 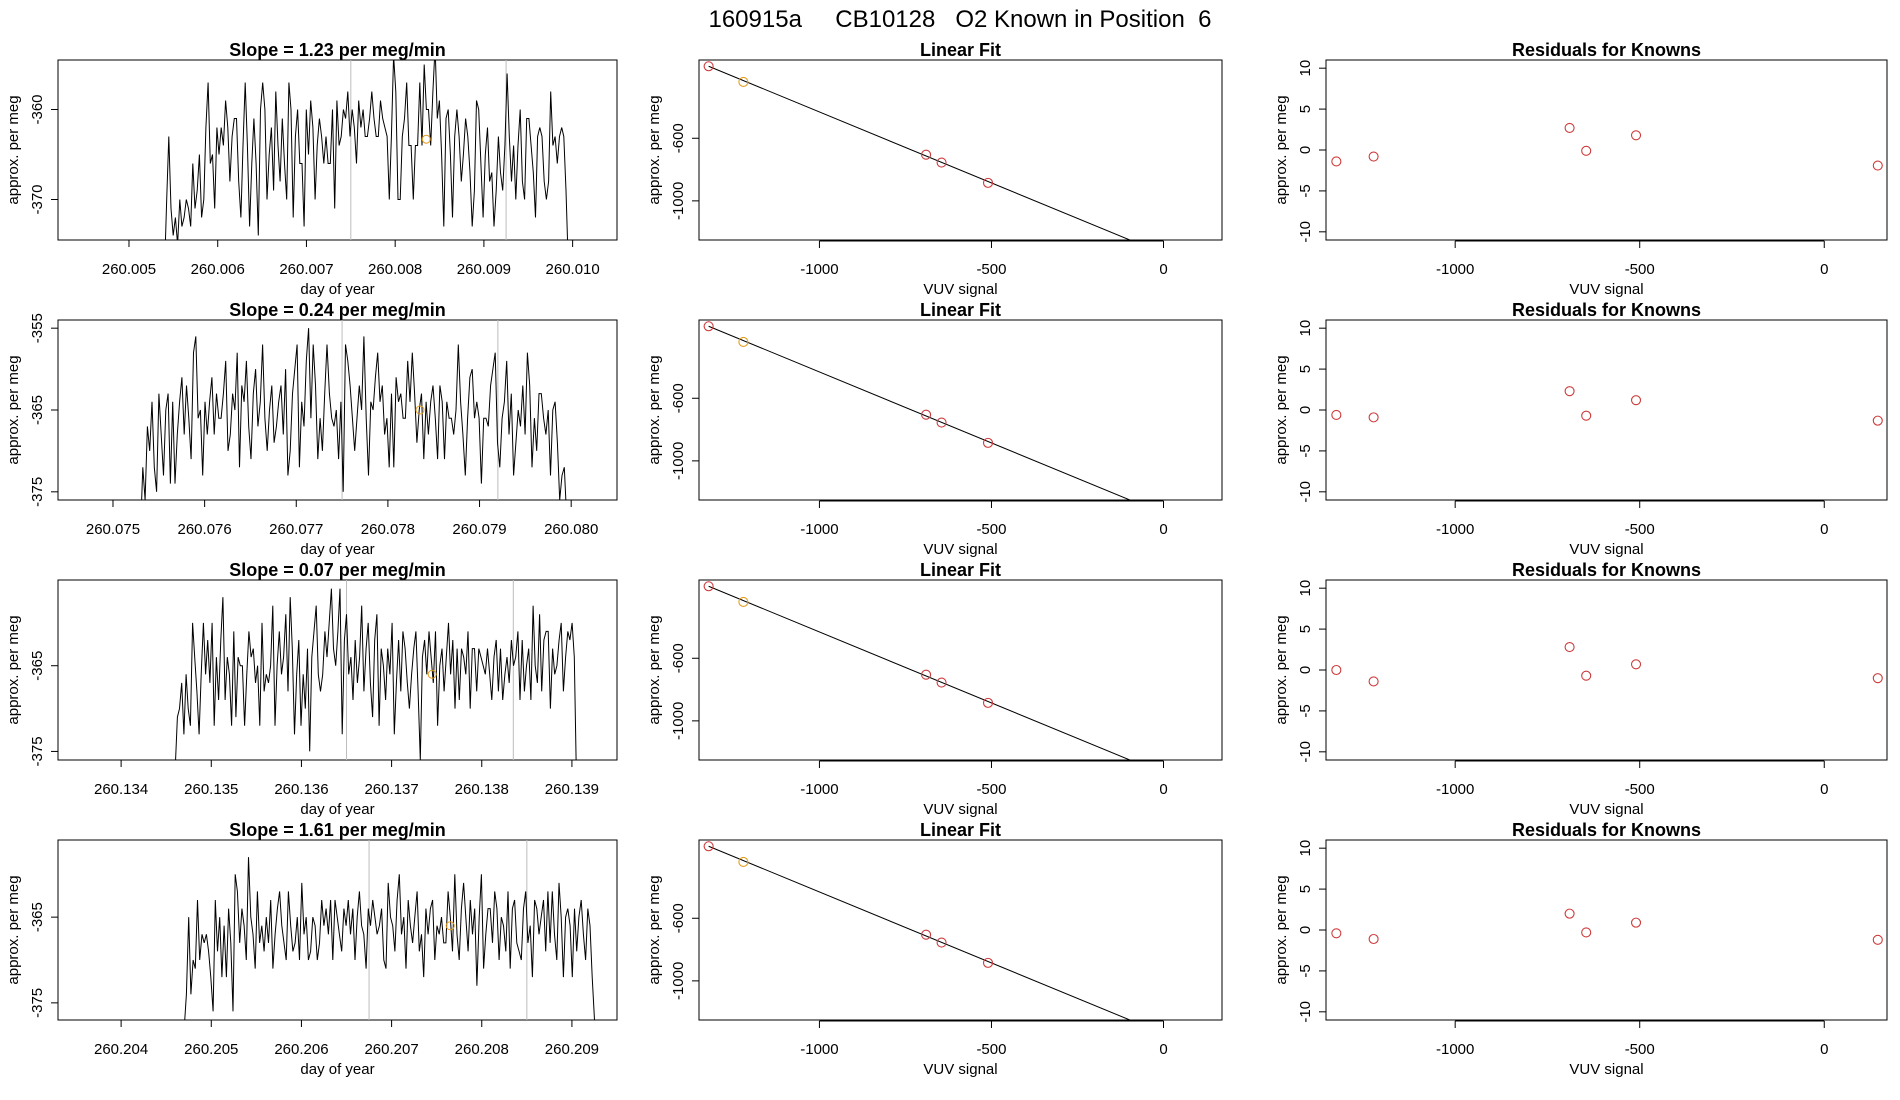 What do you see at coordinates (37, 199) in the screenshot?
I see `y-tick-label: -370` at bounding box center [37, 199].